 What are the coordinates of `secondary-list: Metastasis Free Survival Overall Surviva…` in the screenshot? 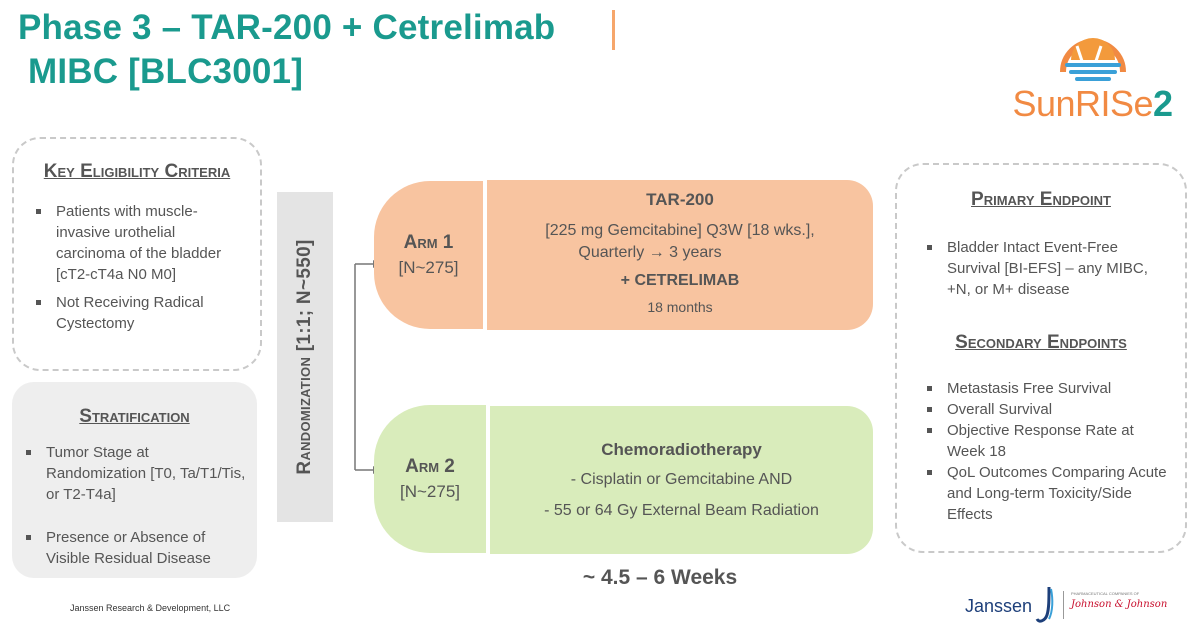 It's located at (1048, 451).